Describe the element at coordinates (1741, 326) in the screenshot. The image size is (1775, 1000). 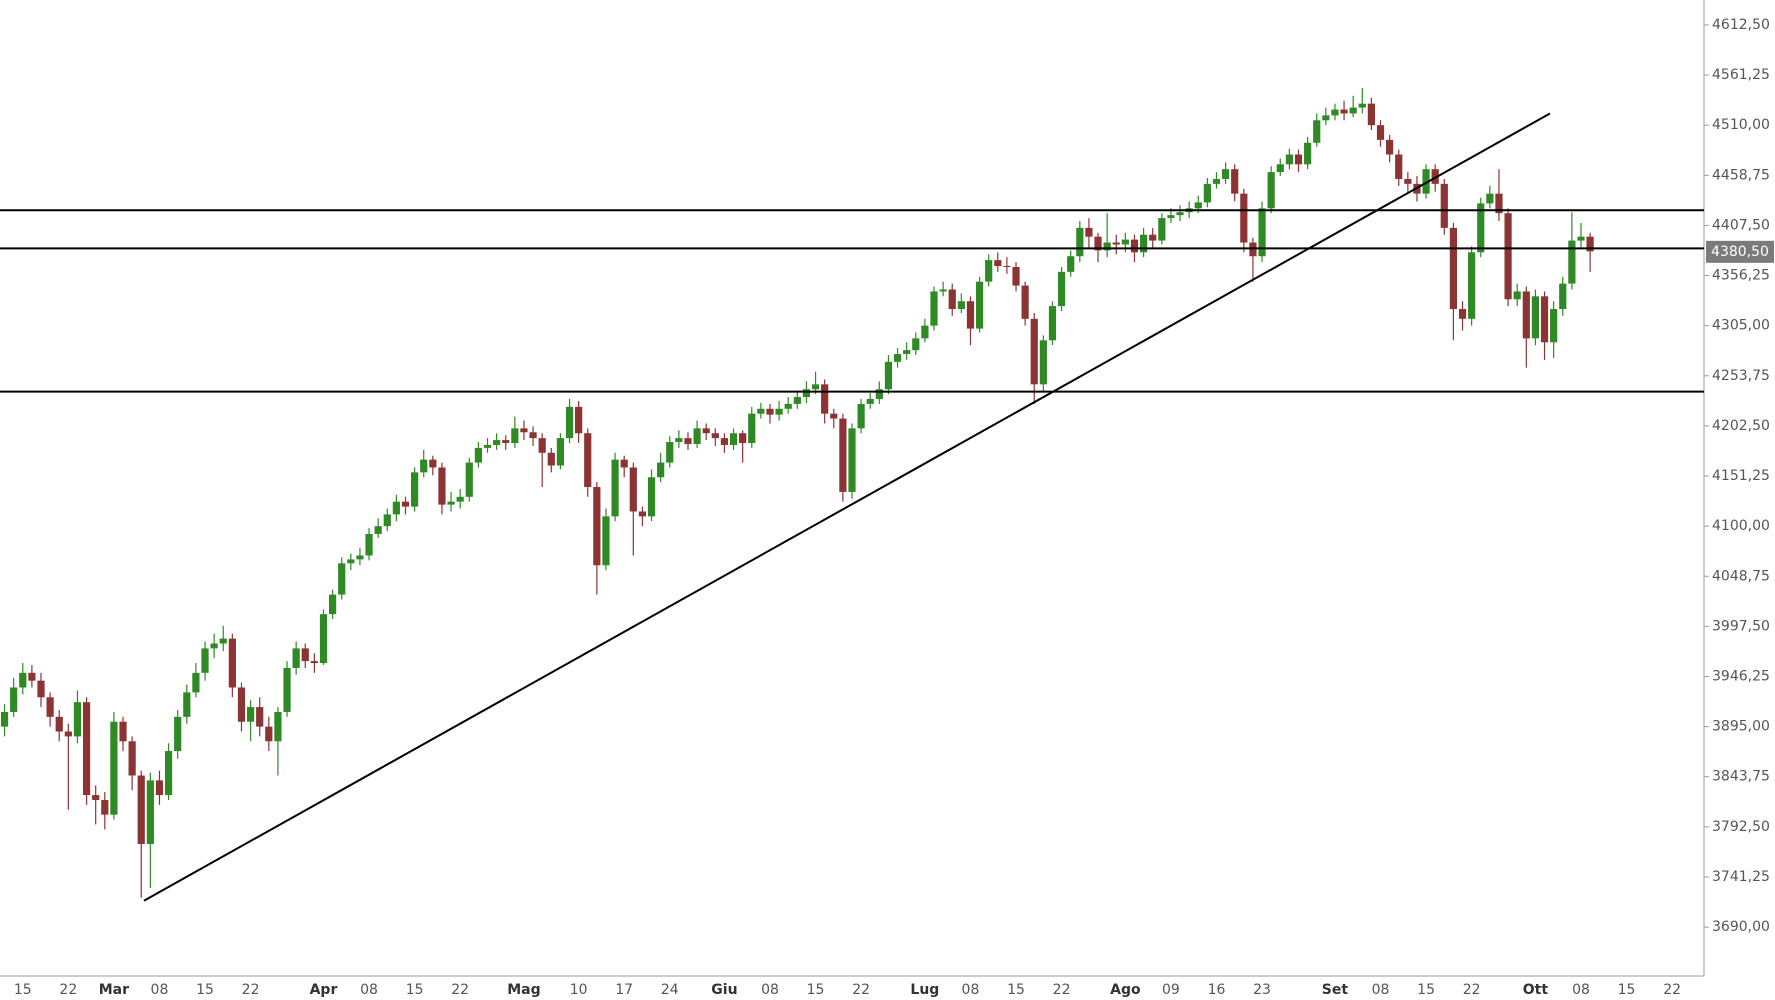
I see `y-tick-label: 4305,00` at that location.